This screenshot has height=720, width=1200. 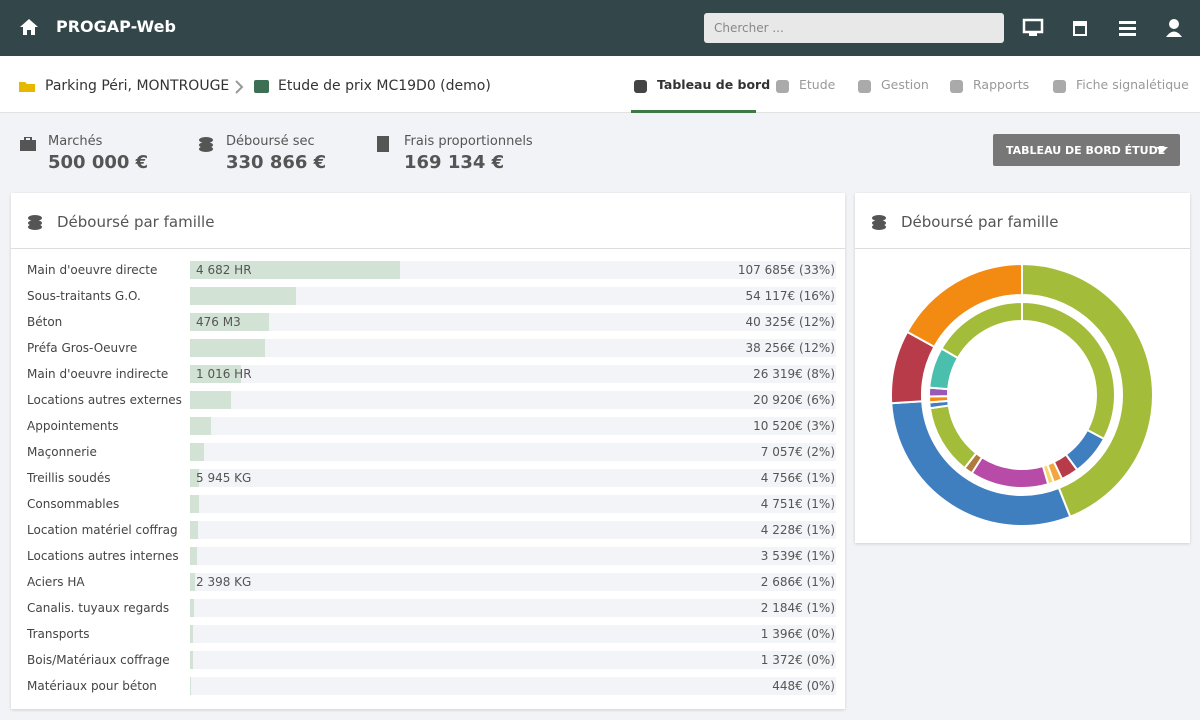 I want to click on family-name: Maçonnerie, so click(x=62, y=452).